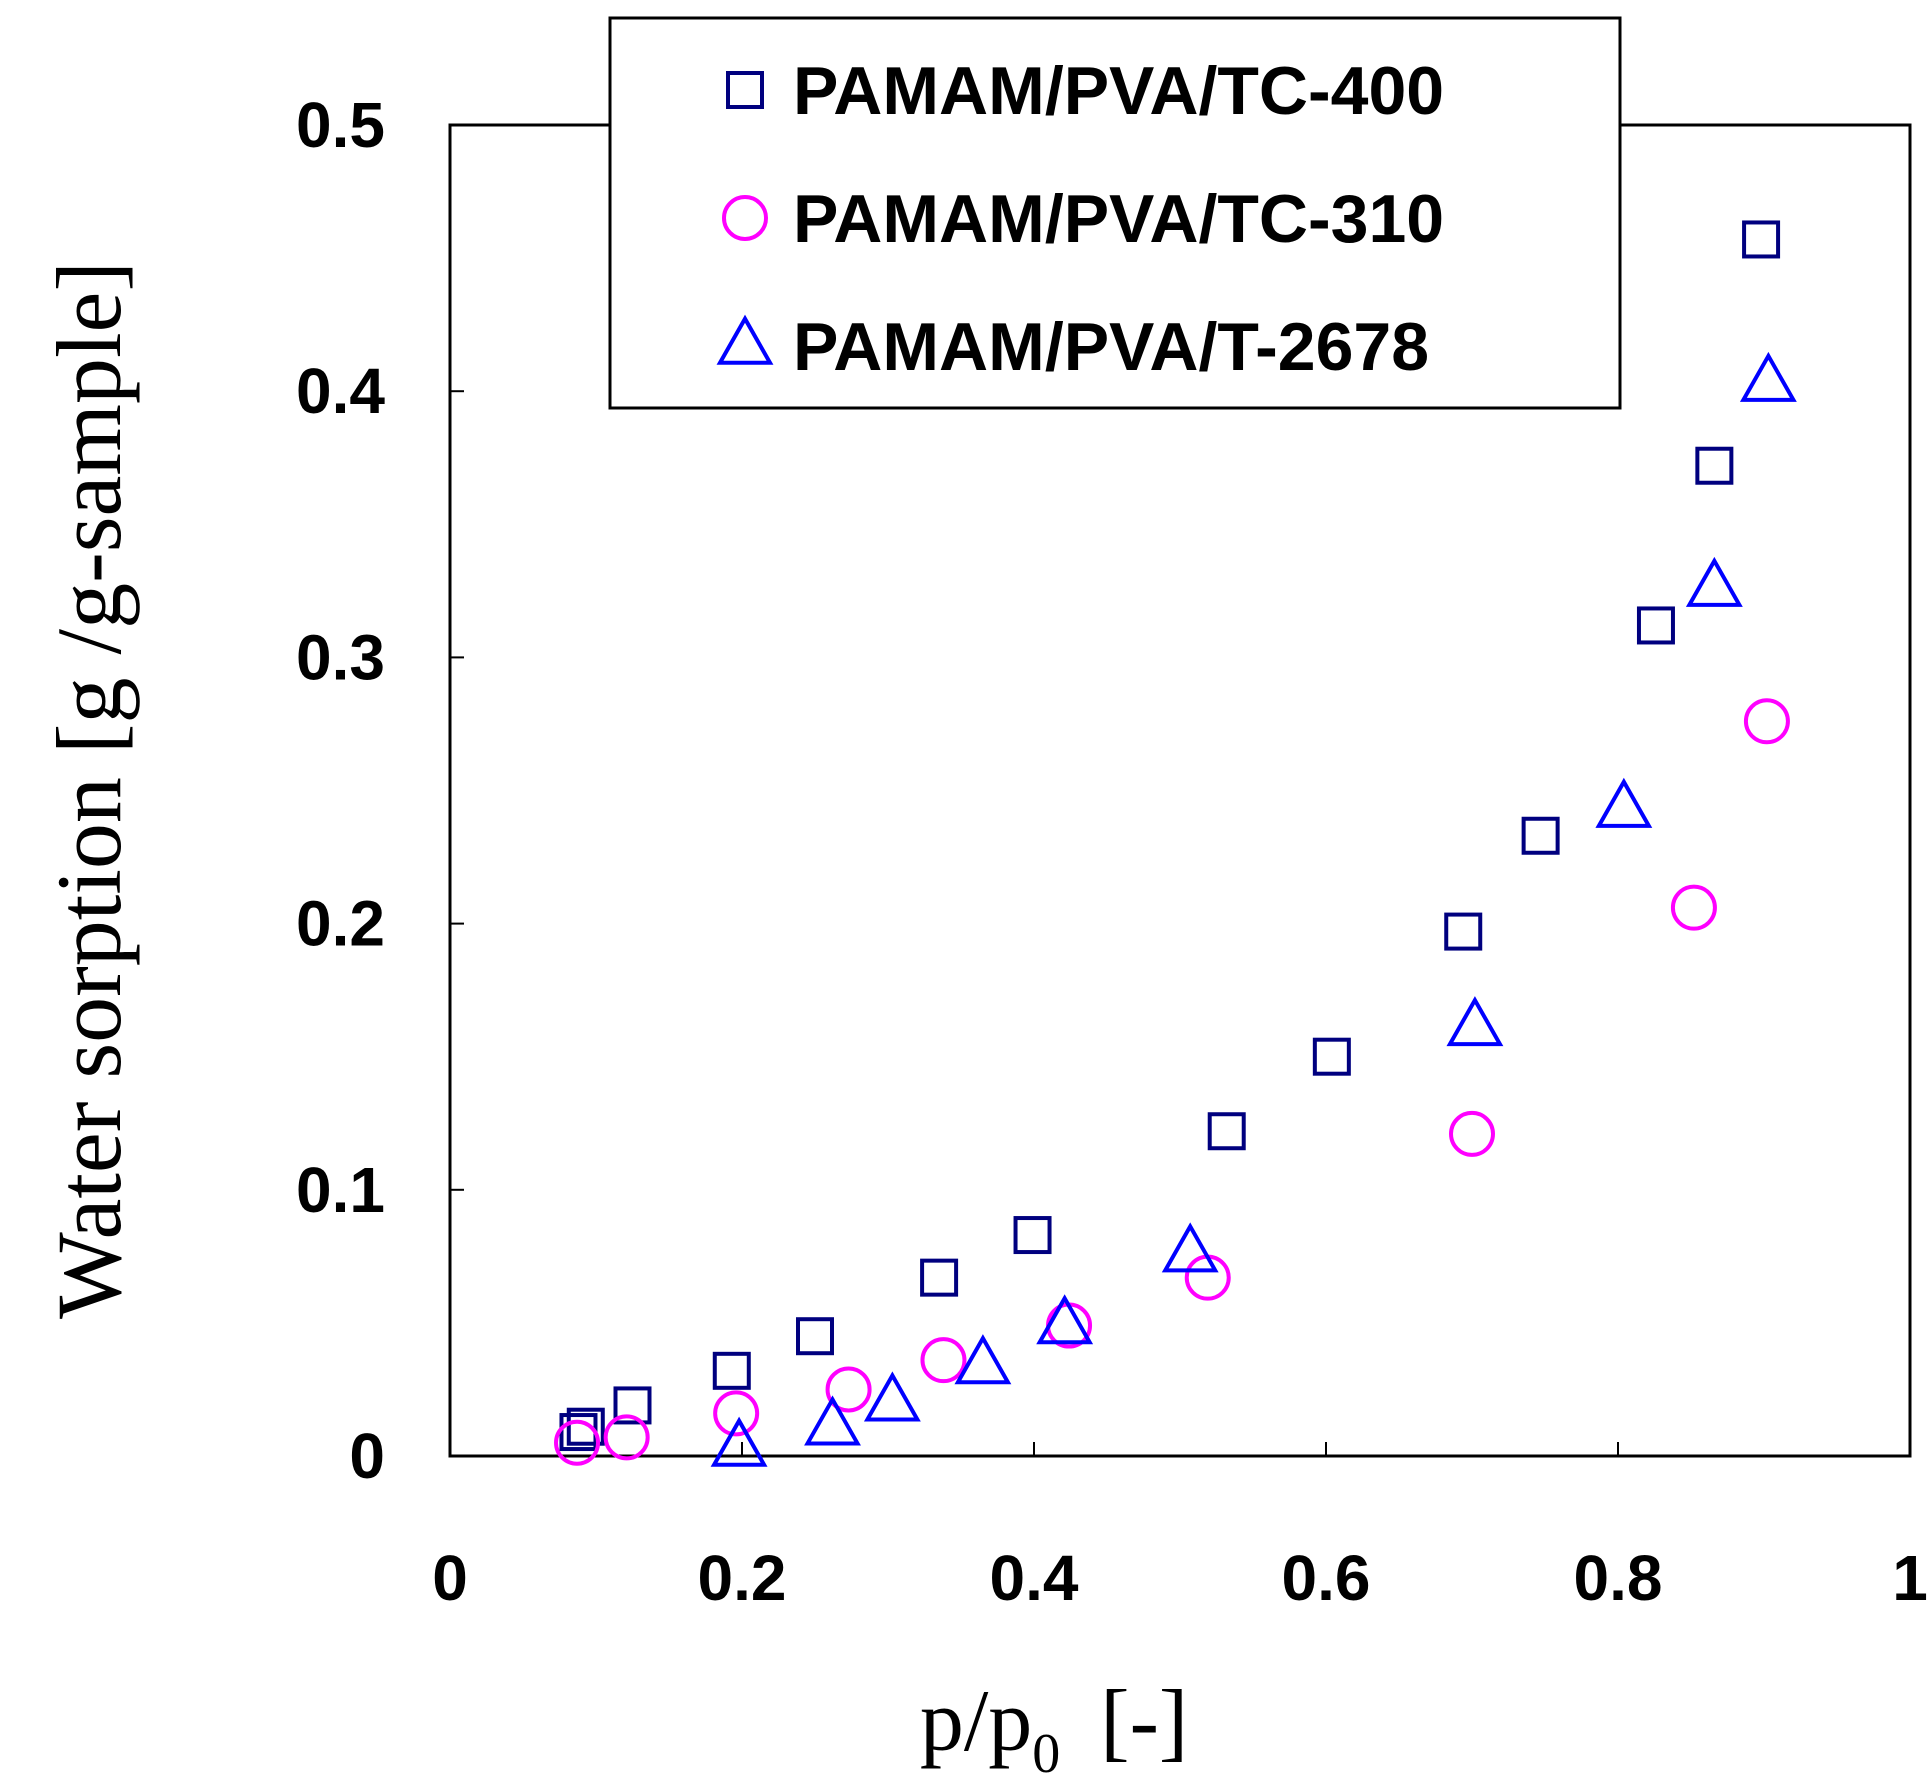  I want to click on x-tick-label-3: 0.6, so click(1326, 1578).